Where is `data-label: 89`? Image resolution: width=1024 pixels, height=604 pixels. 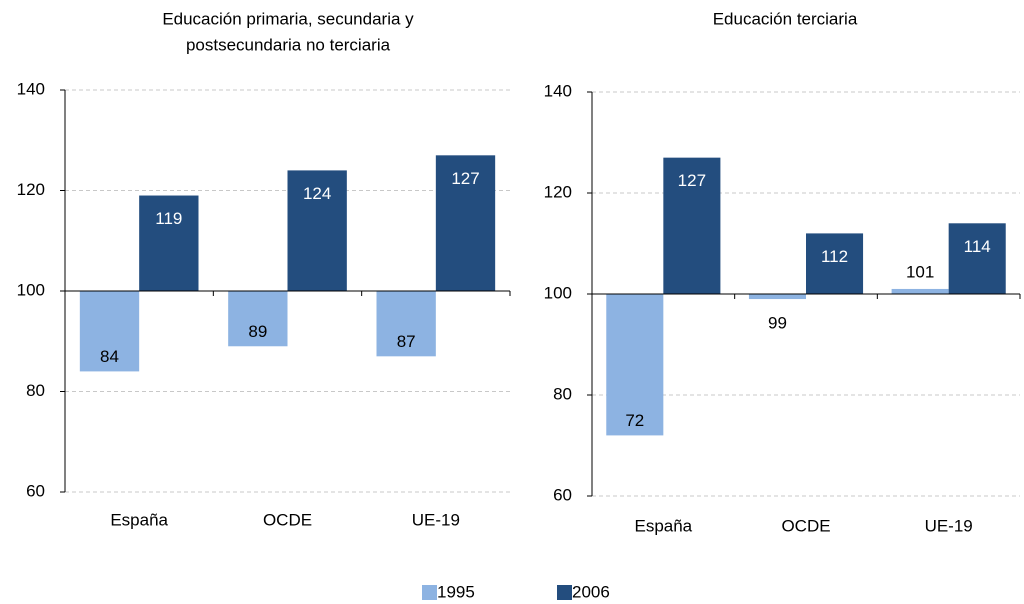
data-label: 89 is located at coordinates (257, 331).